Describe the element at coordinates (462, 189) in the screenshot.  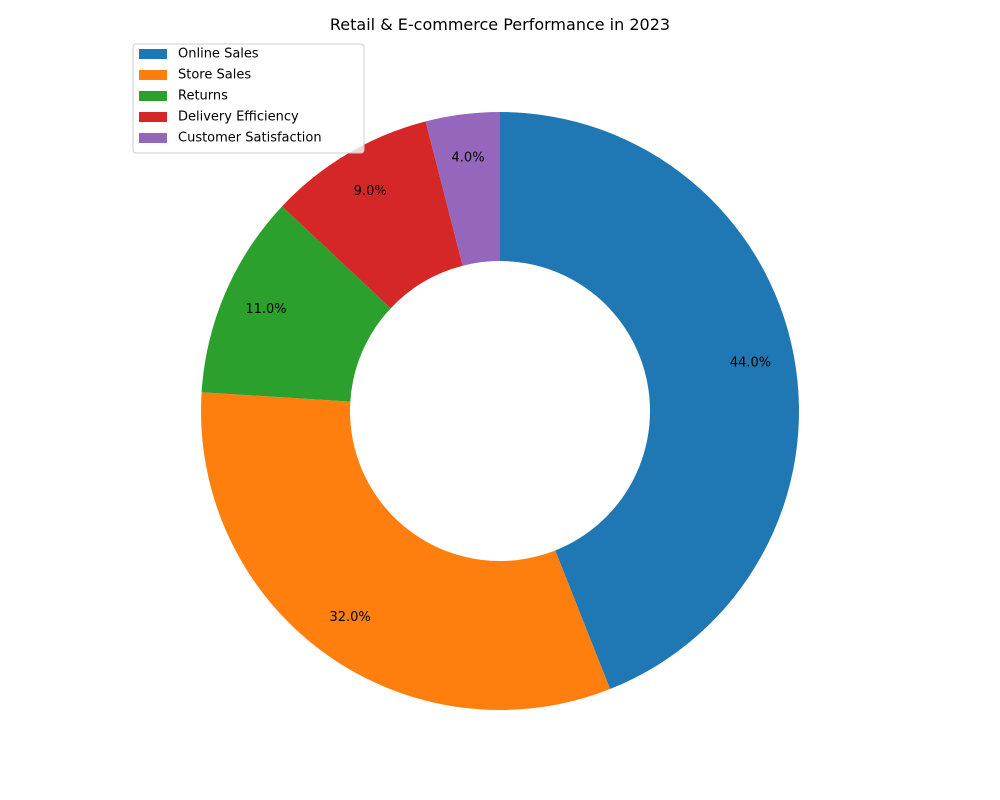
I see `slice-customer-satisfaction` at that location.